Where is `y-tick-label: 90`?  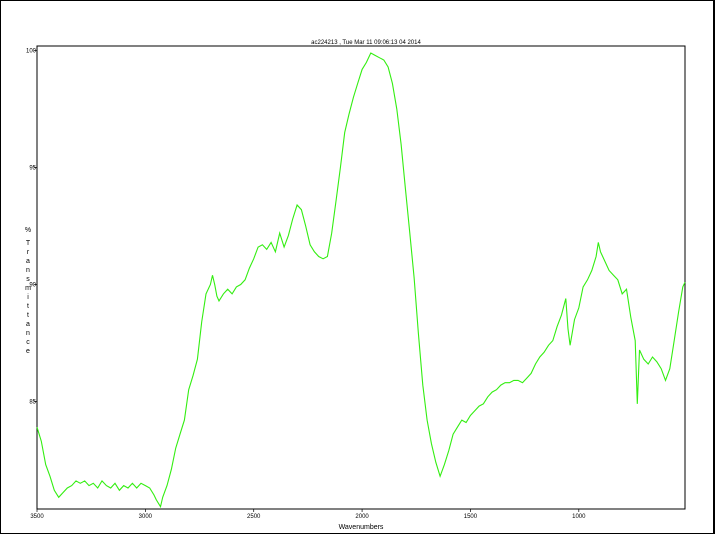
y-tick-label: 90 is located at coordinates (32, 286).